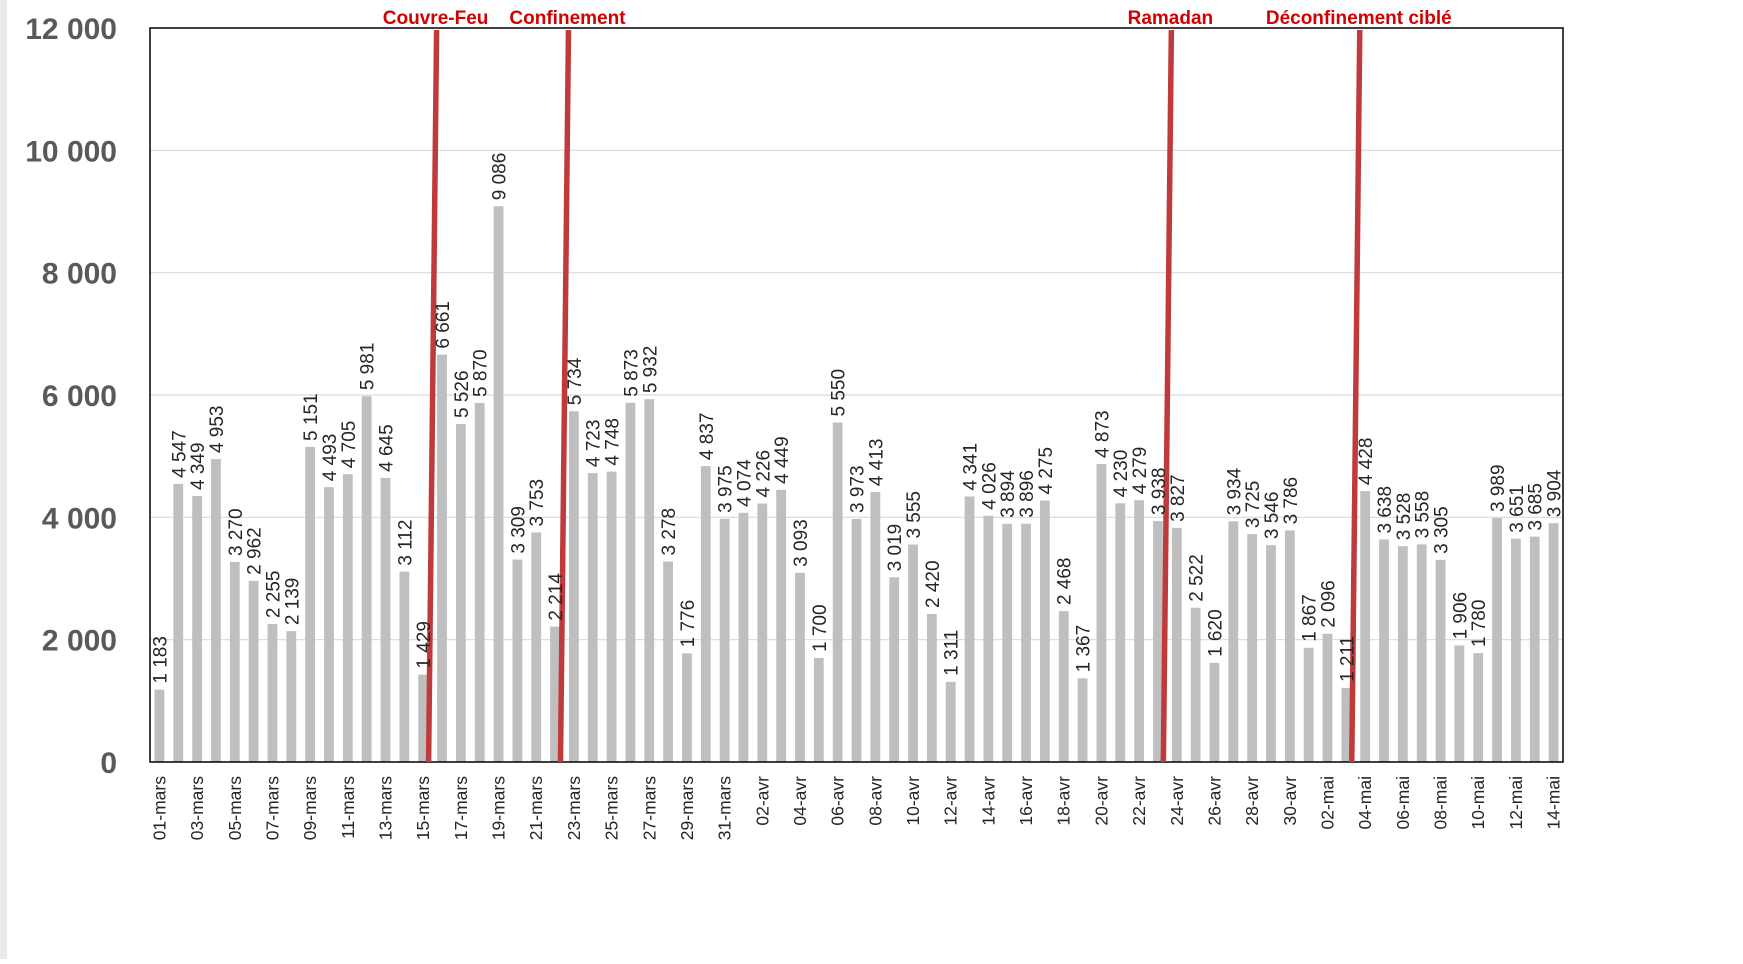 This screenshot has width=1743, height=964. What do you see at coordinates (1479, 624) in the screenshot?
I see `data-label: 1 780` at bounding box center [1479, 624].